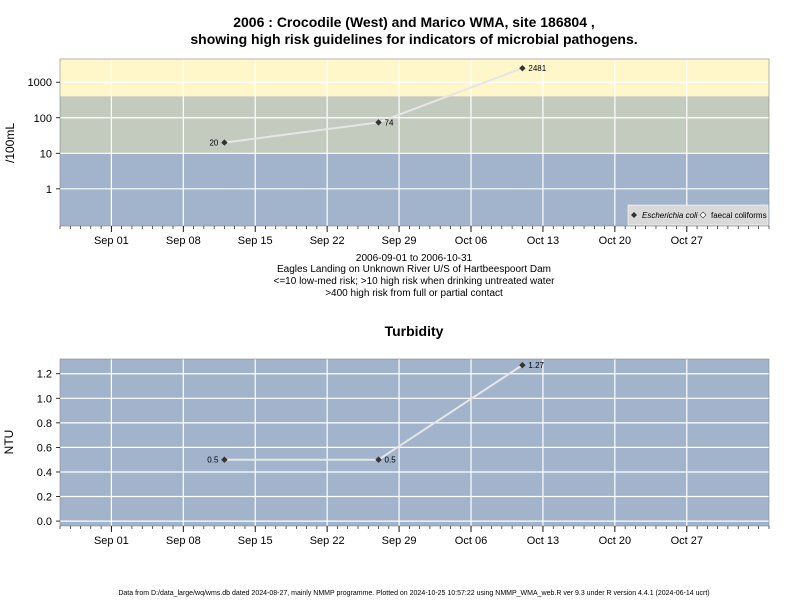 The height and width of the screenshot is (605, 800). I want to click on turbidity-ytick-label-4: 0.8, so click(44, 424).